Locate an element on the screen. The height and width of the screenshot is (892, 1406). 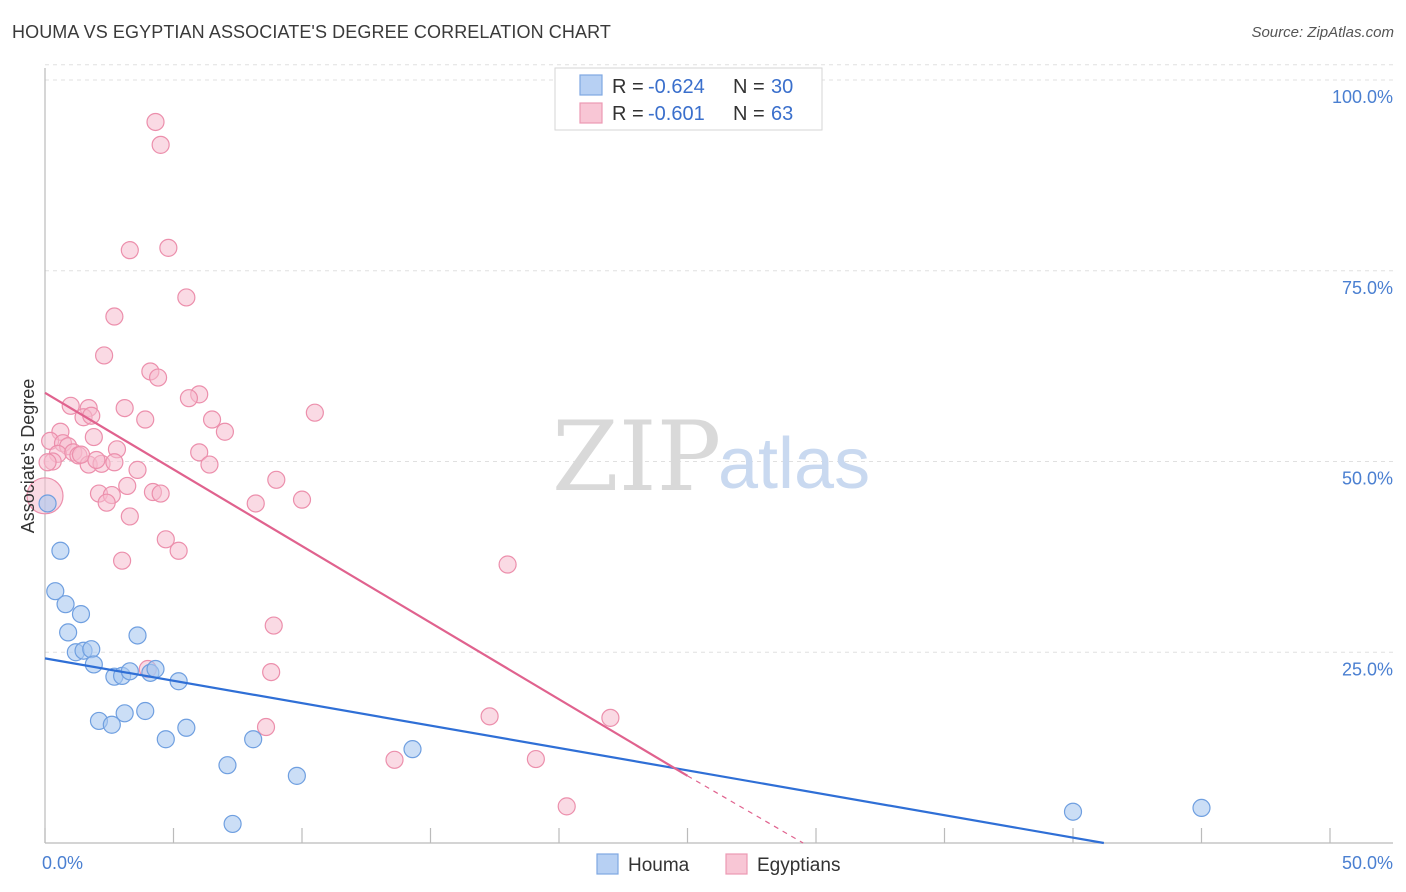
bottom-legend-egyptians-swatch is located at coordinates (736, 864).